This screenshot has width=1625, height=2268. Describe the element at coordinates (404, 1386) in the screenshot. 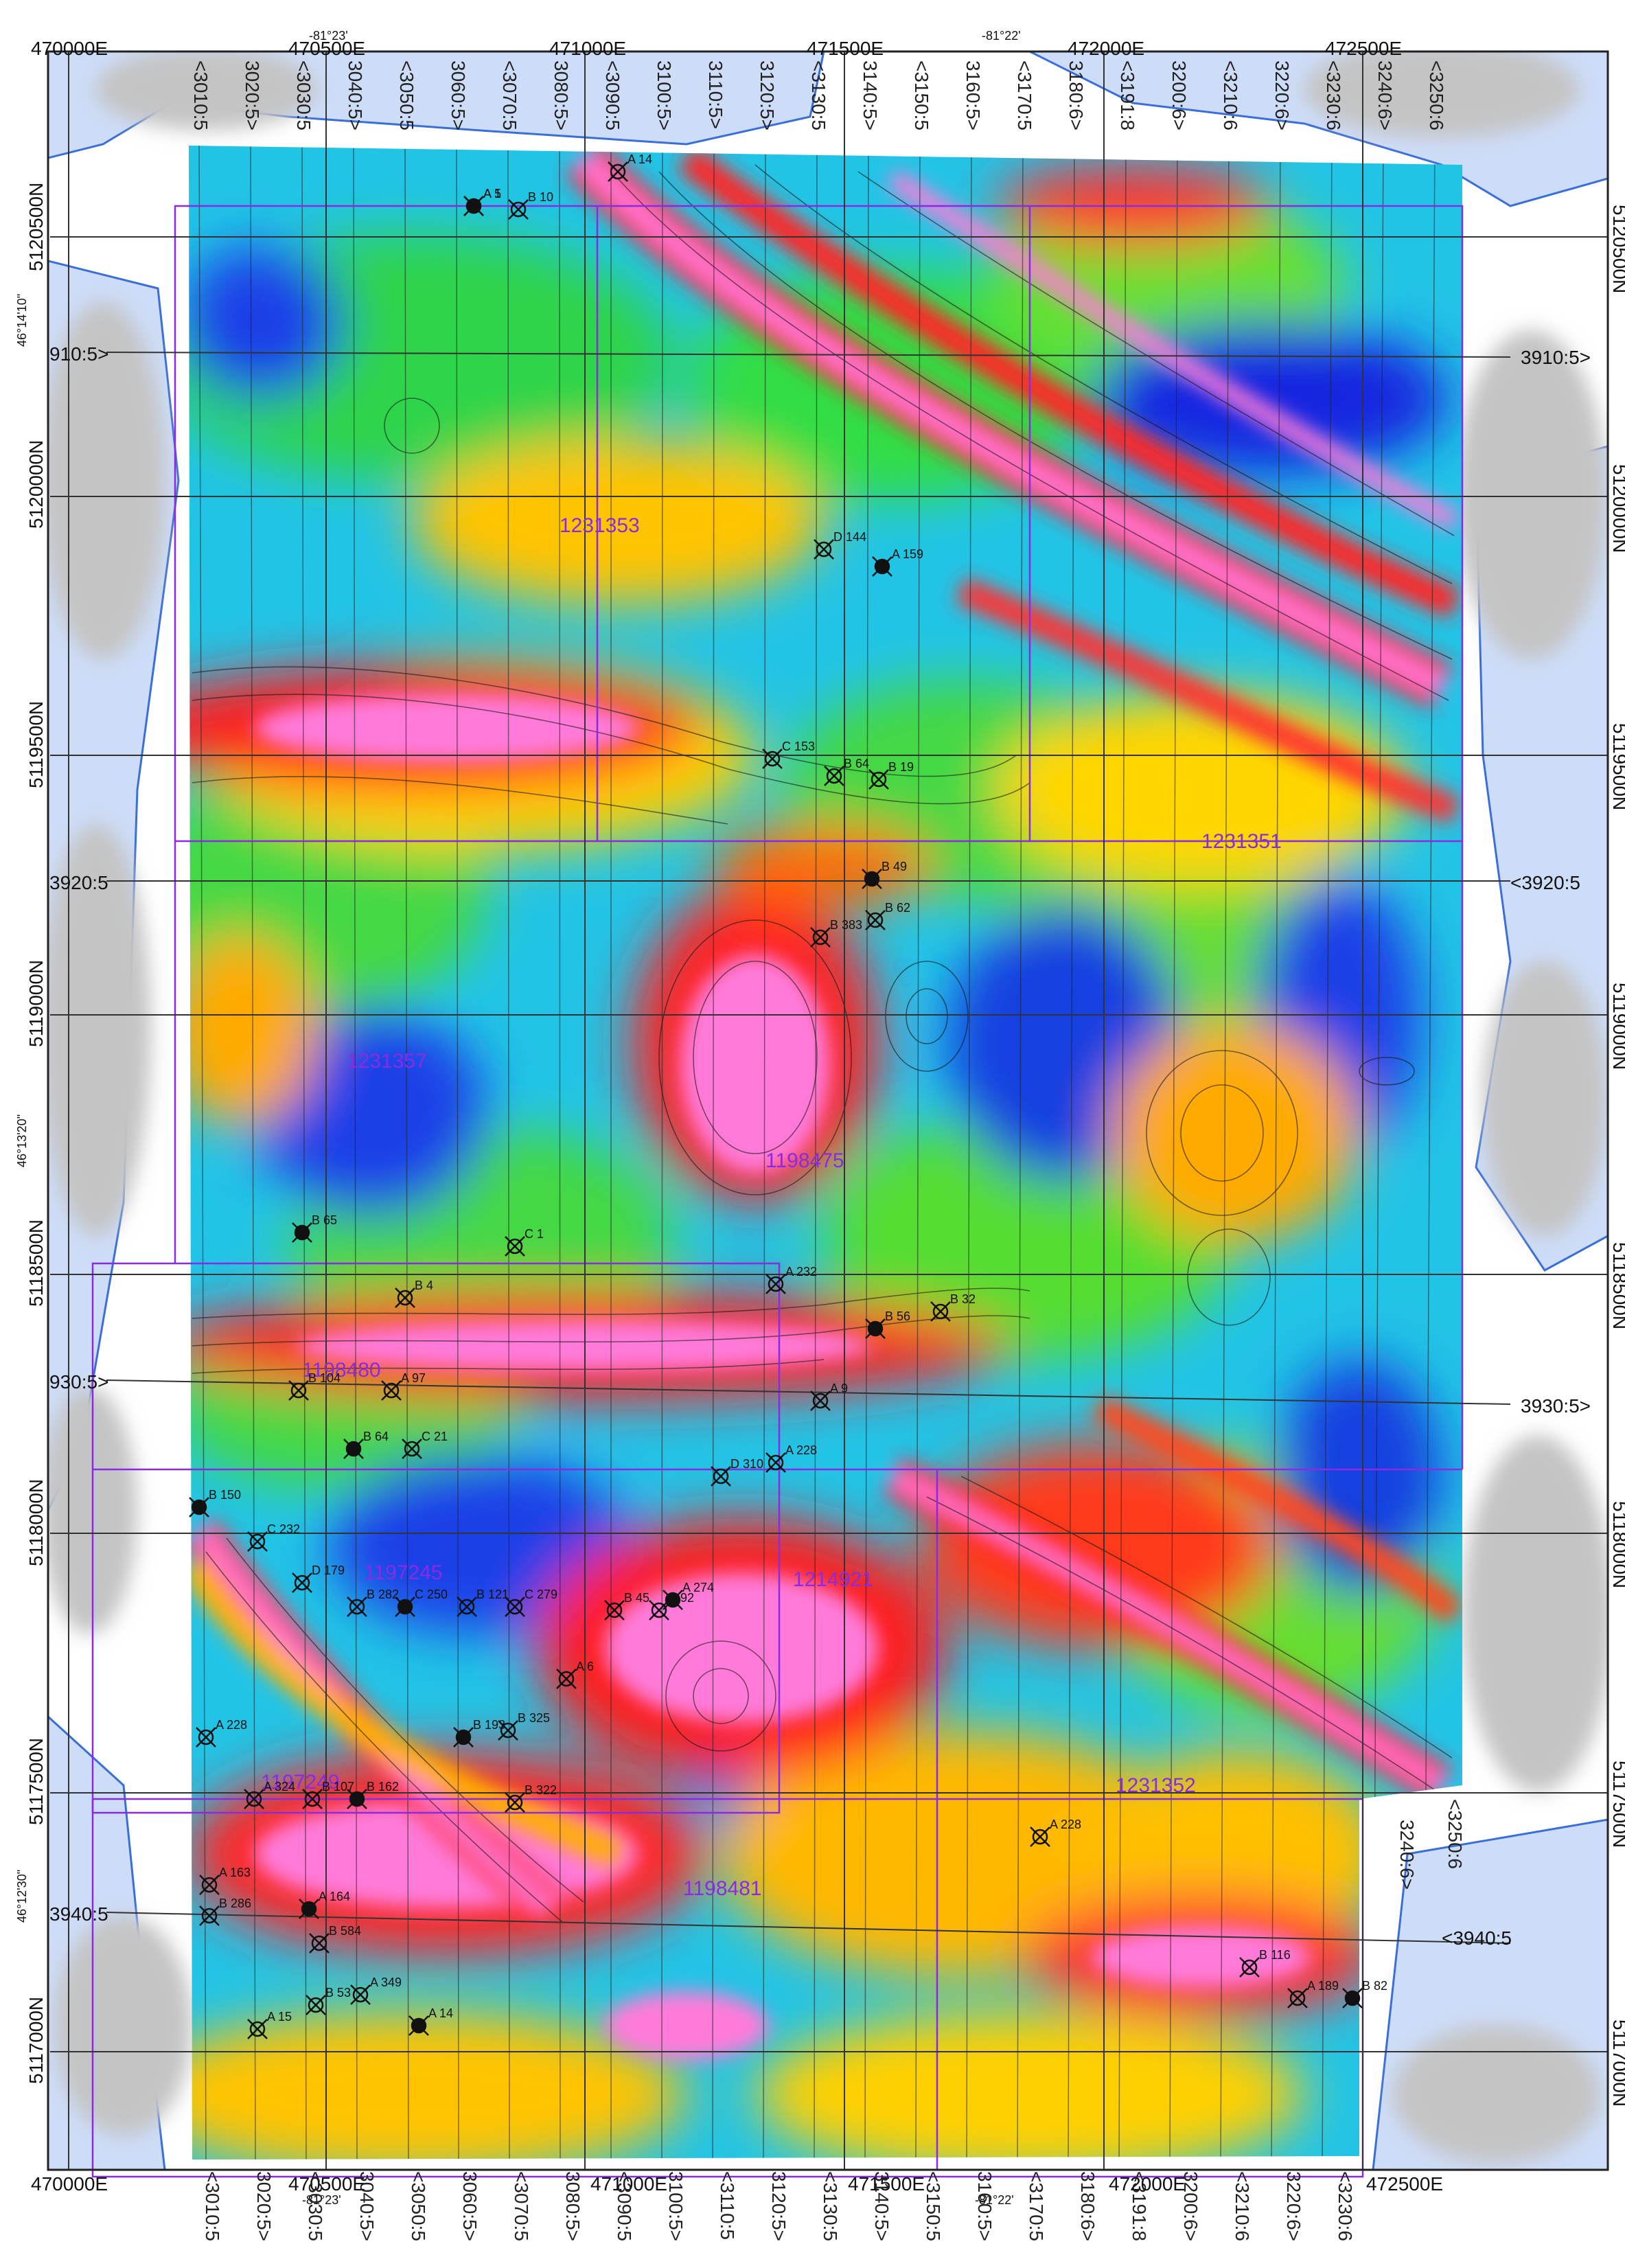

I see `anomaly-marker: A 97` at that location.